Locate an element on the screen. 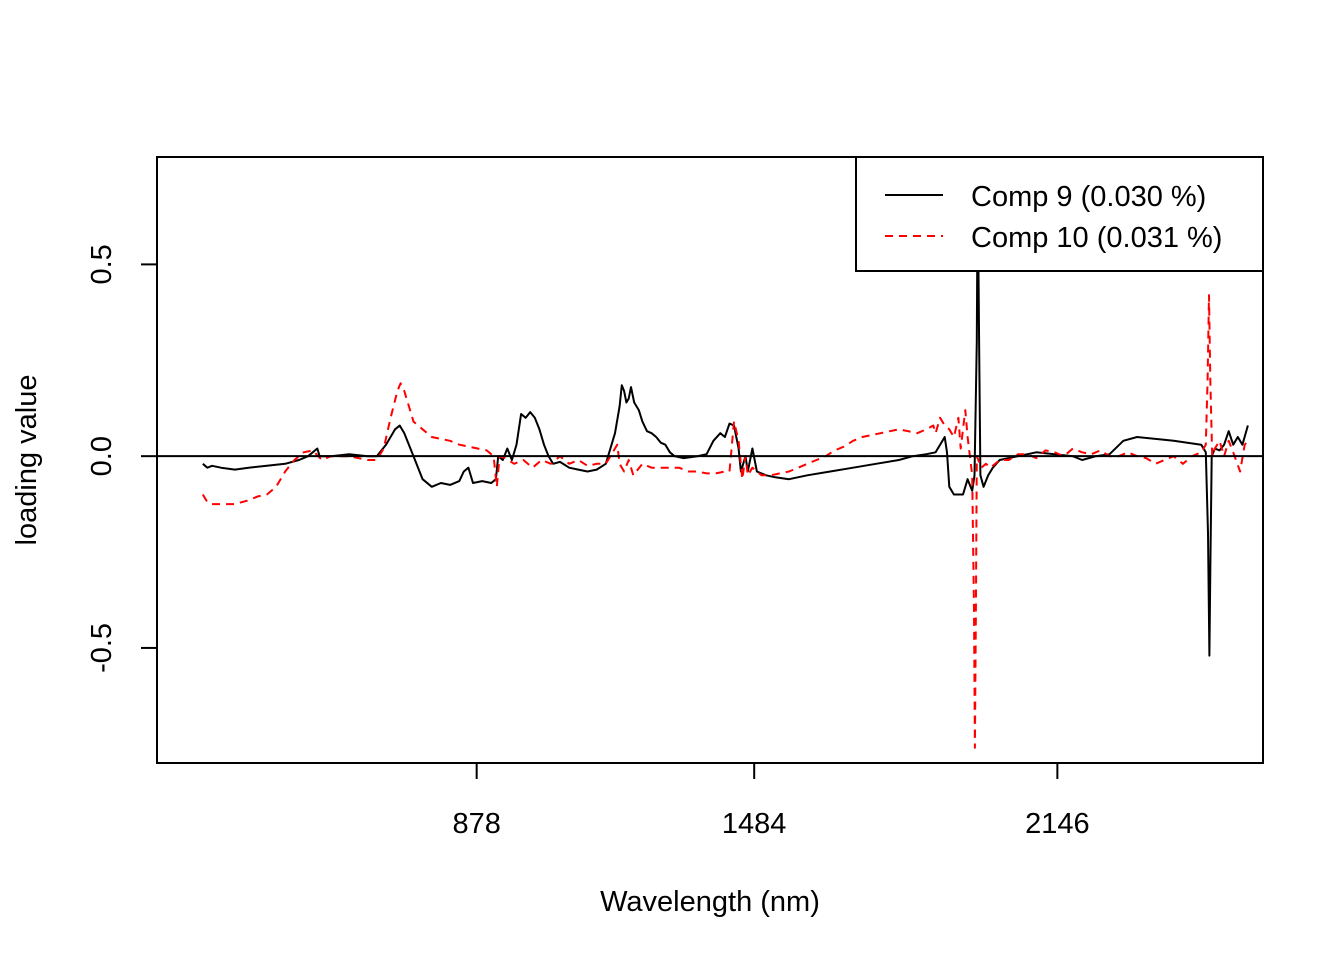  legend-label-comp10: Comp 10 (0.031 %) is located at coordinates (1096, 238).